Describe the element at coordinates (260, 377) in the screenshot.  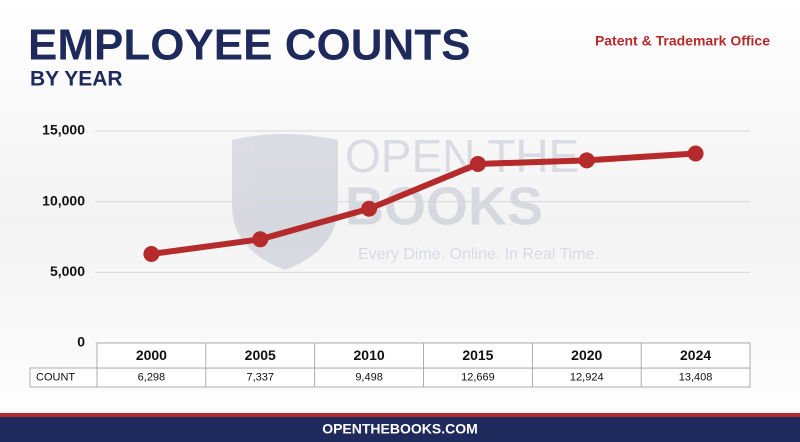
I see `table-value: 7,337` at that location.